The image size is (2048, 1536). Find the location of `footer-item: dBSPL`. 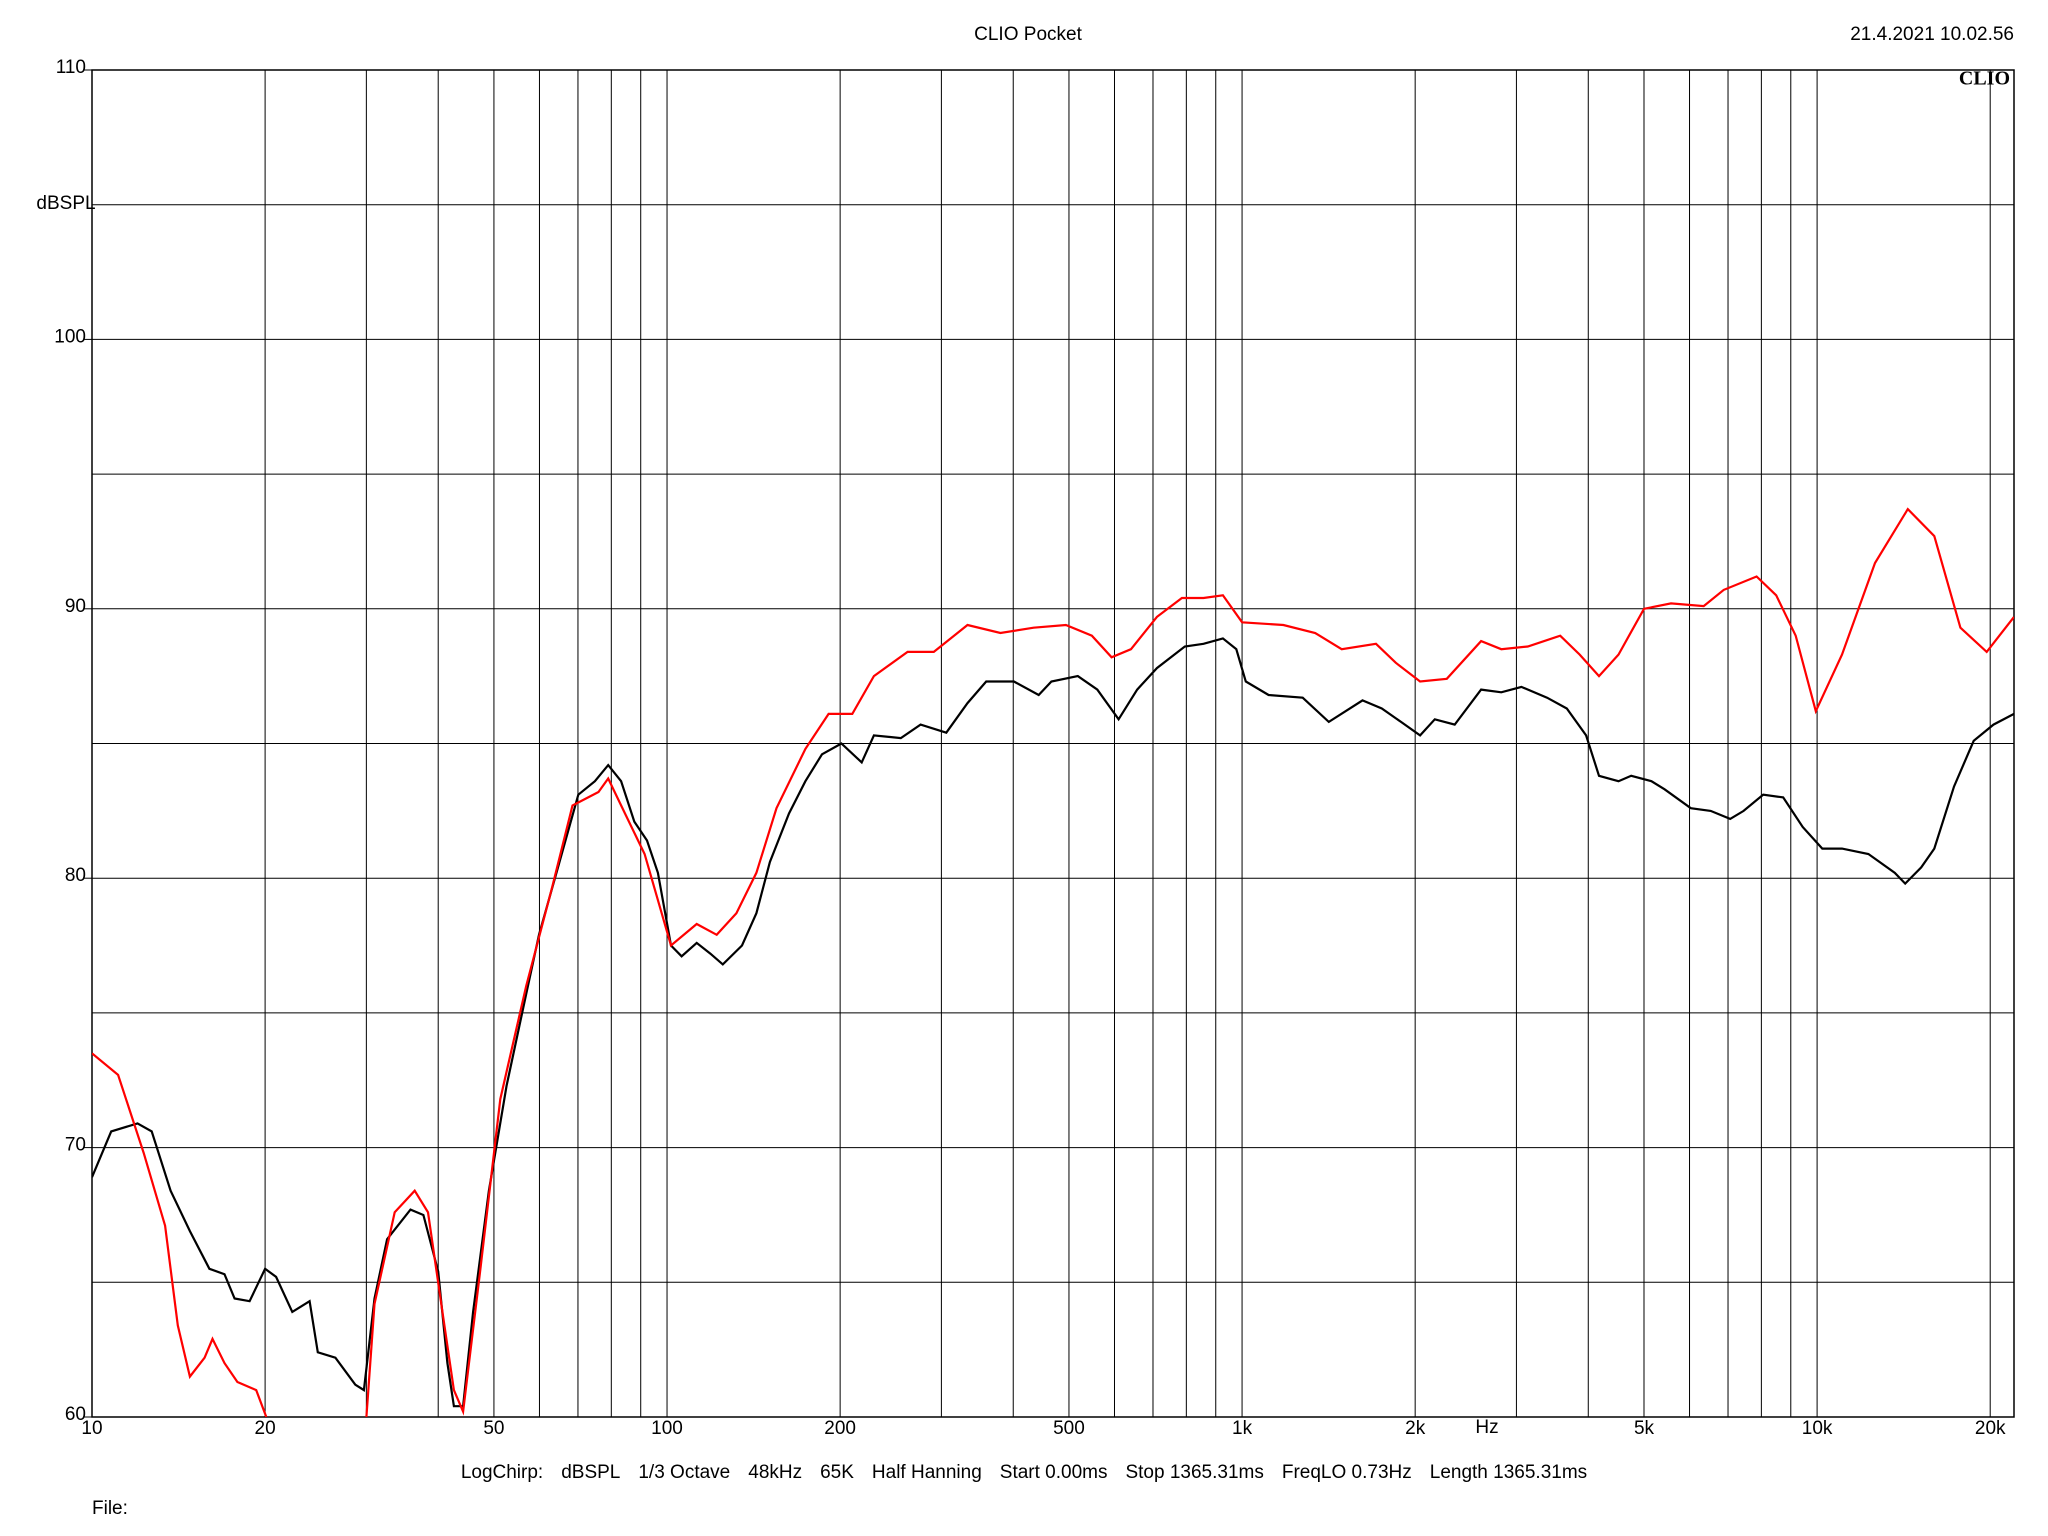

footer-item: dBSPL is located at coordinates (591, 1472).